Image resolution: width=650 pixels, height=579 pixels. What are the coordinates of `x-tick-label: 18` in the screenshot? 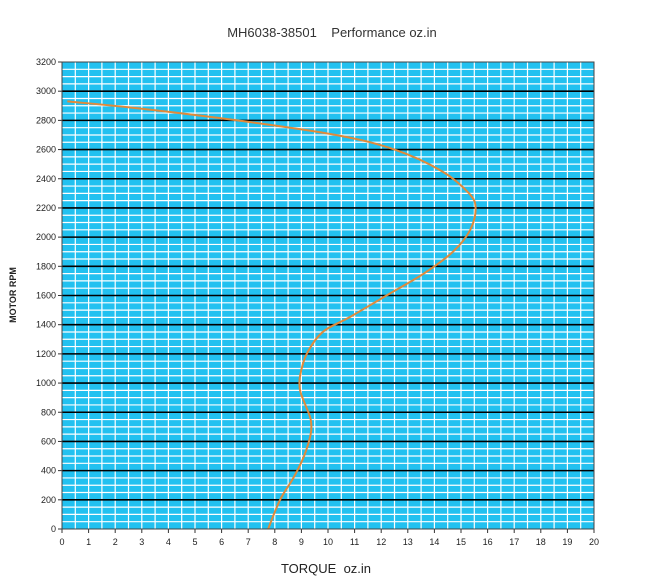 It's located at (541, 542).